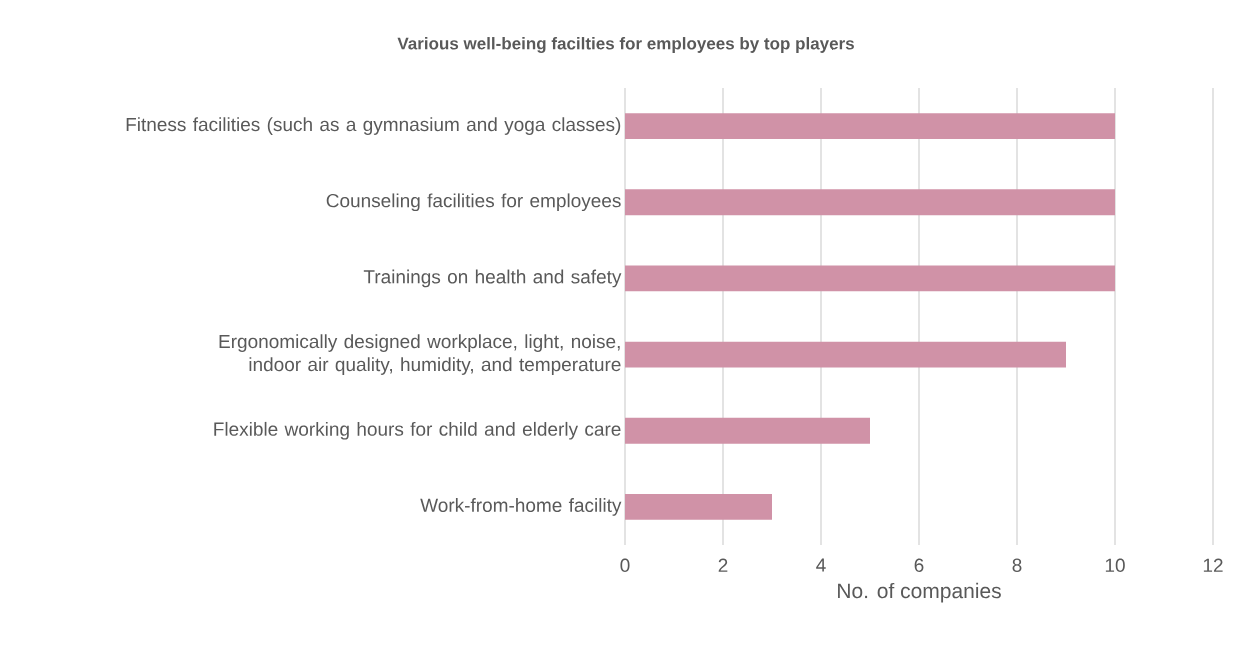  I want to click on y-tick-label: Flexible working hours for child and elderly care, so click(417, 430).